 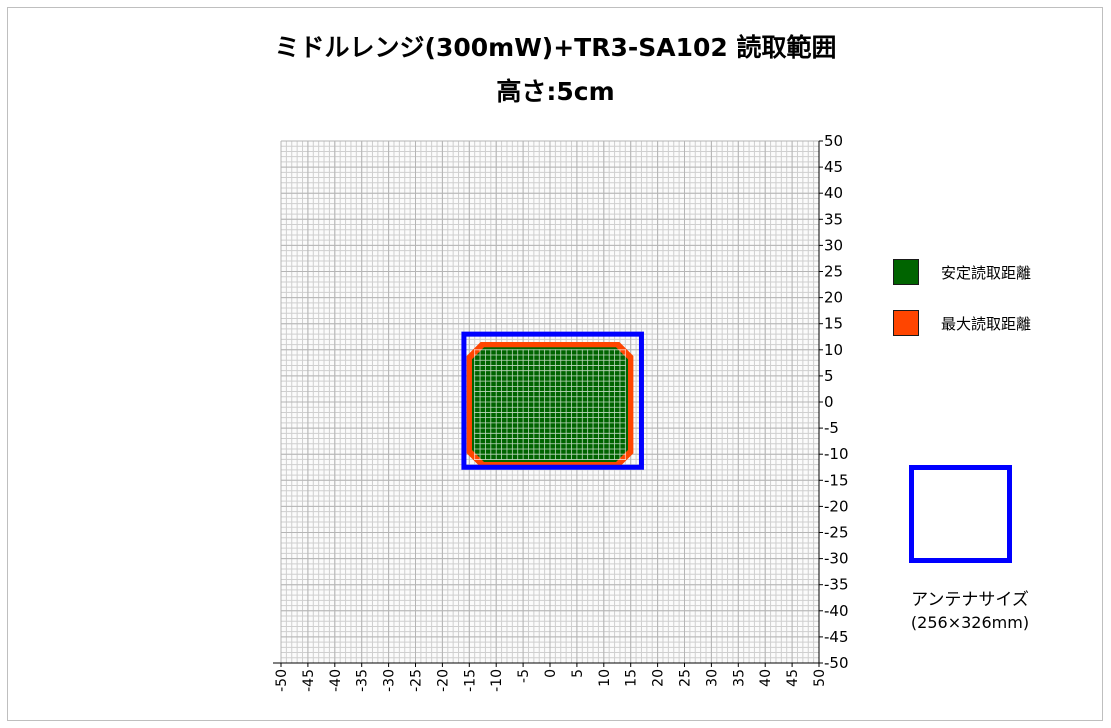 I want to click on legend-swatch-stable, so click(x=906, y=272).